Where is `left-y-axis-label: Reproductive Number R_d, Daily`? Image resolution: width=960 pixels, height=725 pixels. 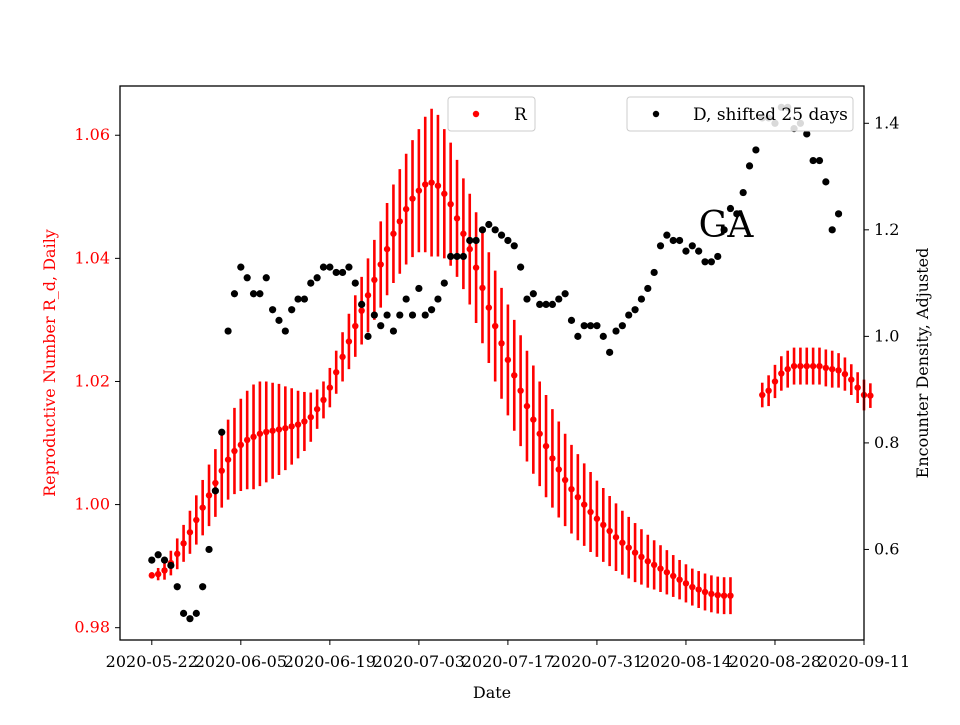
left-y-axis-label: Reproductive Number R_d, Daily is located at coordinates (49, 363).